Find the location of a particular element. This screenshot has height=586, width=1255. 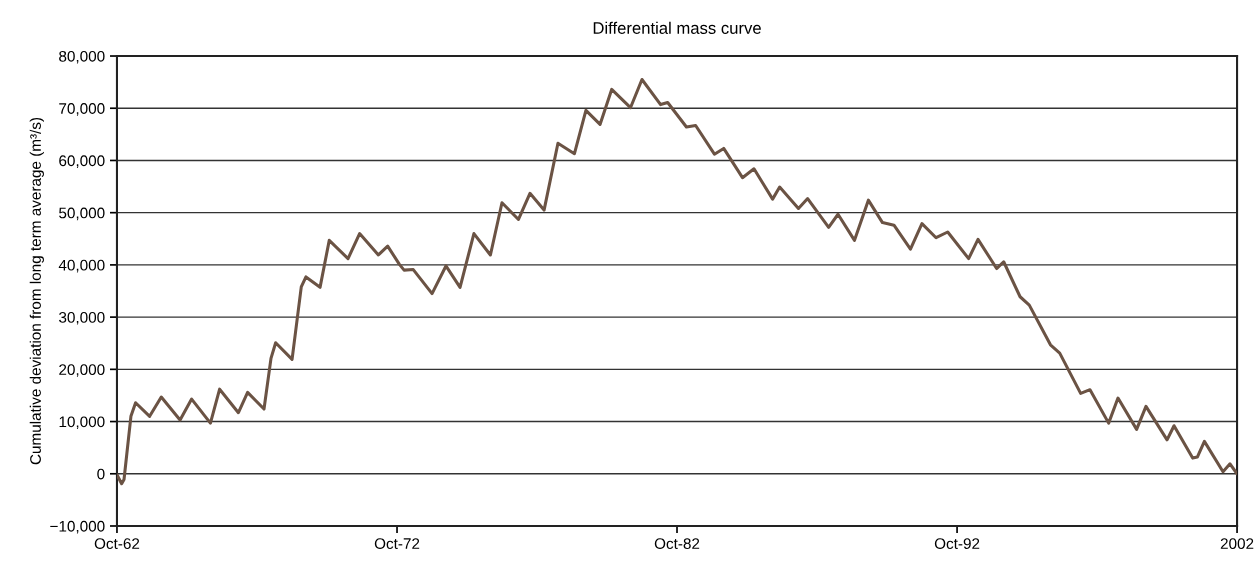

y-tick-label: 50,000 is located at coordinates (82, 214).